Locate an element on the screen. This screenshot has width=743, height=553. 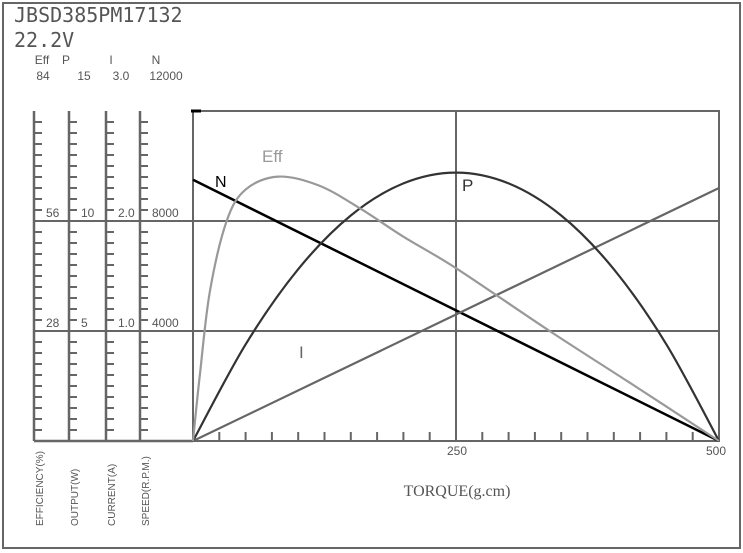
scale-tick-label: 10 is located at coordinates (88, 213).